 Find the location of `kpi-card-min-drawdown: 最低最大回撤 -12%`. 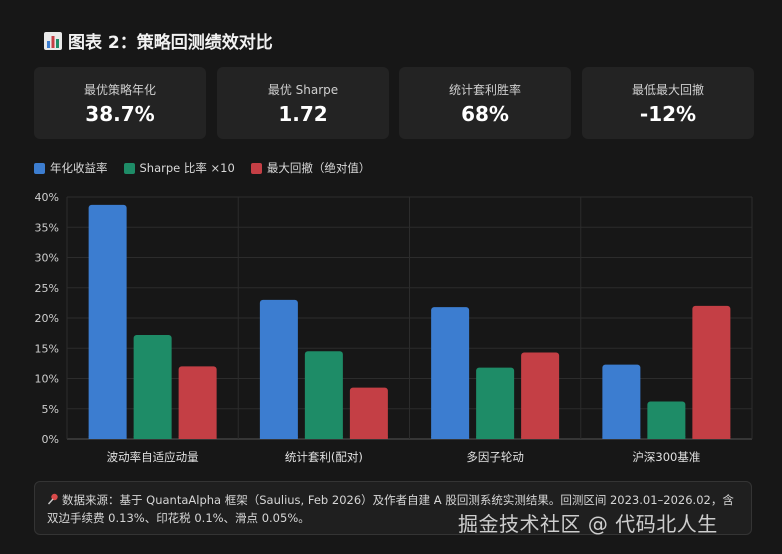

kpi-card-min-drawdown: 最低最大回撤 -12% is located at coordinates (668, 103).